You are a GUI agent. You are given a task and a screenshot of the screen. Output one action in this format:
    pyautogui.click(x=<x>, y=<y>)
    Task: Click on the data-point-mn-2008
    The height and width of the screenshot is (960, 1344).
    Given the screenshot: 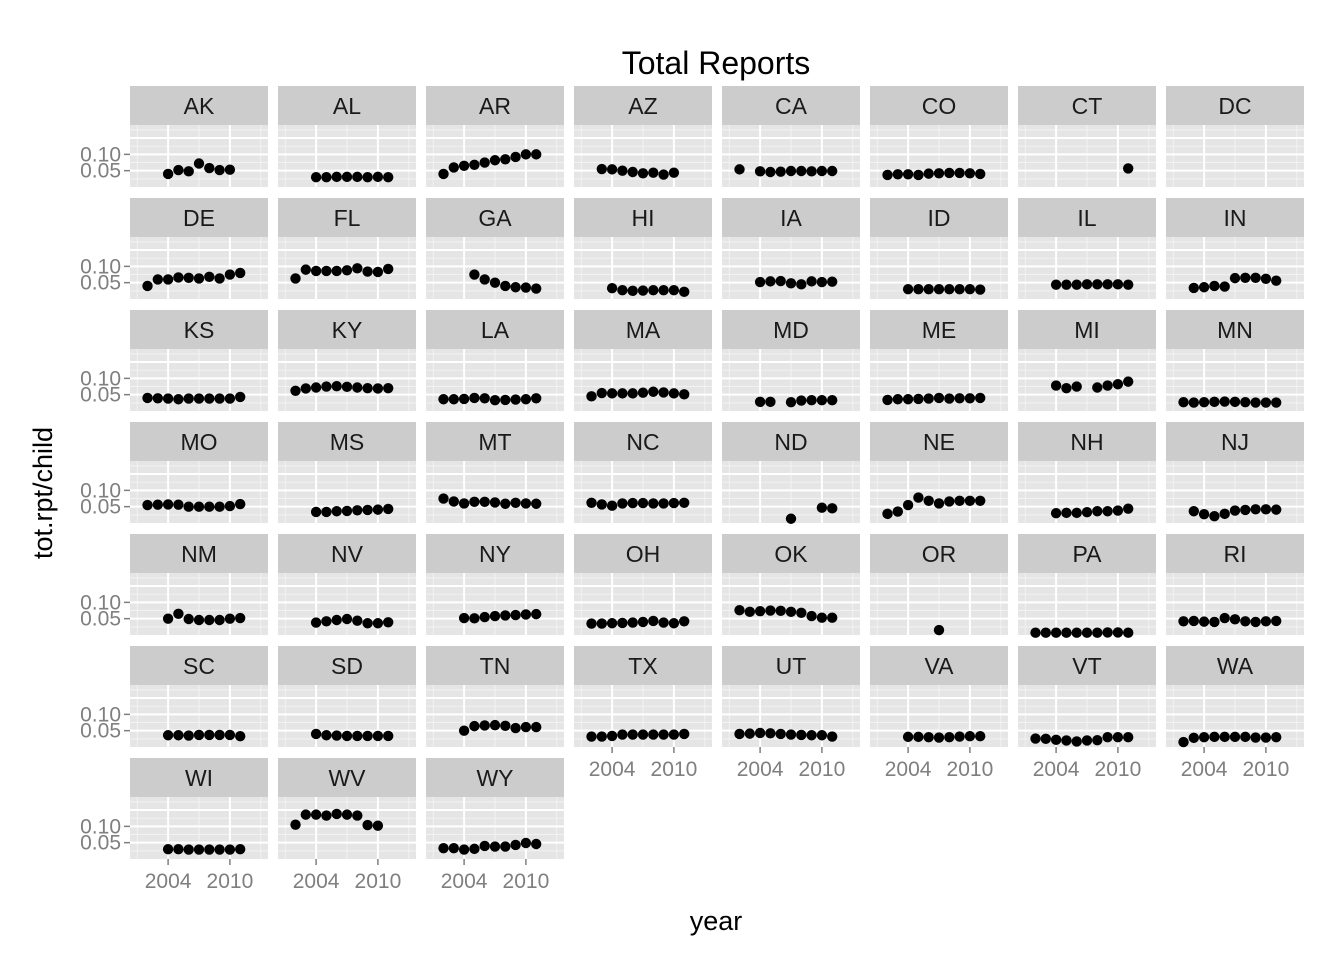 What is the action you would take?
    pyautogui.click(x=1245, y=402)
    